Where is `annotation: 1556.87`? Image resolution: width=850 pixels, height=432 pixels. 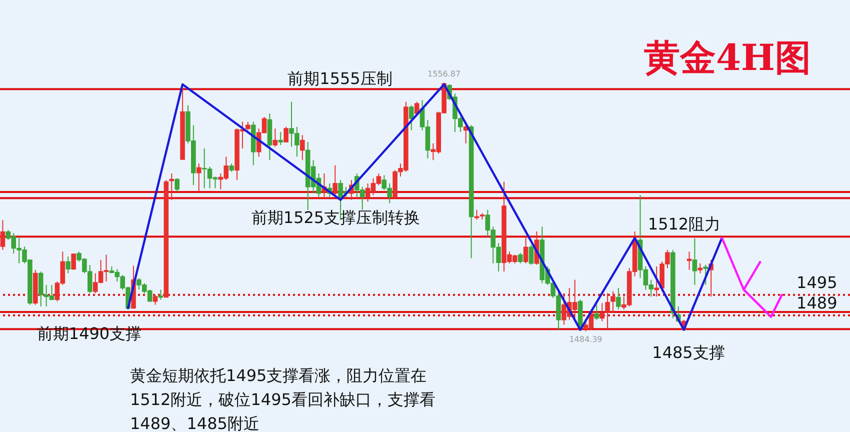 annotation: 1556.87 is located at coordinates (444, 74).